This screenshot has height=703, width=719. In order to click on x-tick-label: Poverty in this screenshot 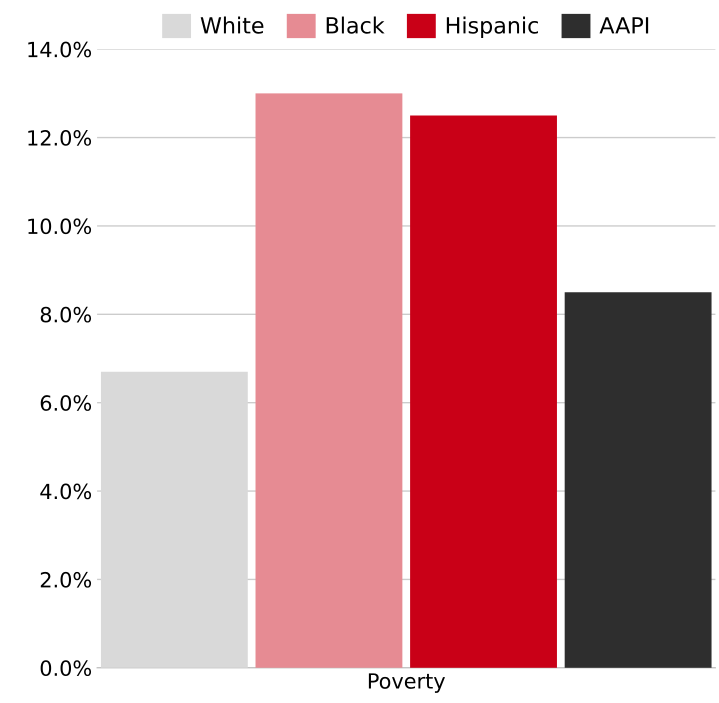, I will do `click(406, 683)`.